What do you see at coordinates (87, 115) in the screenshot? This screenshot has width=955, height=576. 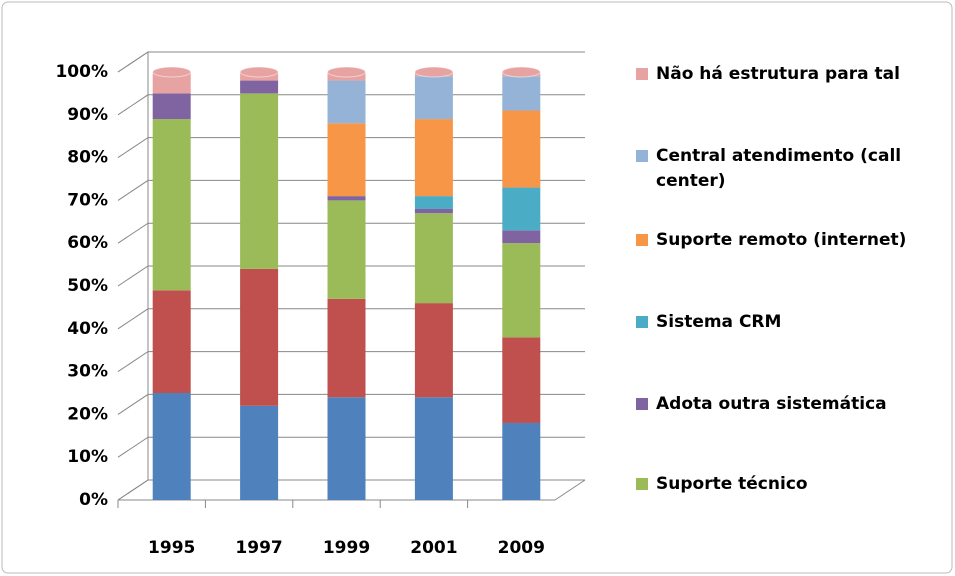 I see `y-tick-label: 90%` at bounding box center [87, 115].